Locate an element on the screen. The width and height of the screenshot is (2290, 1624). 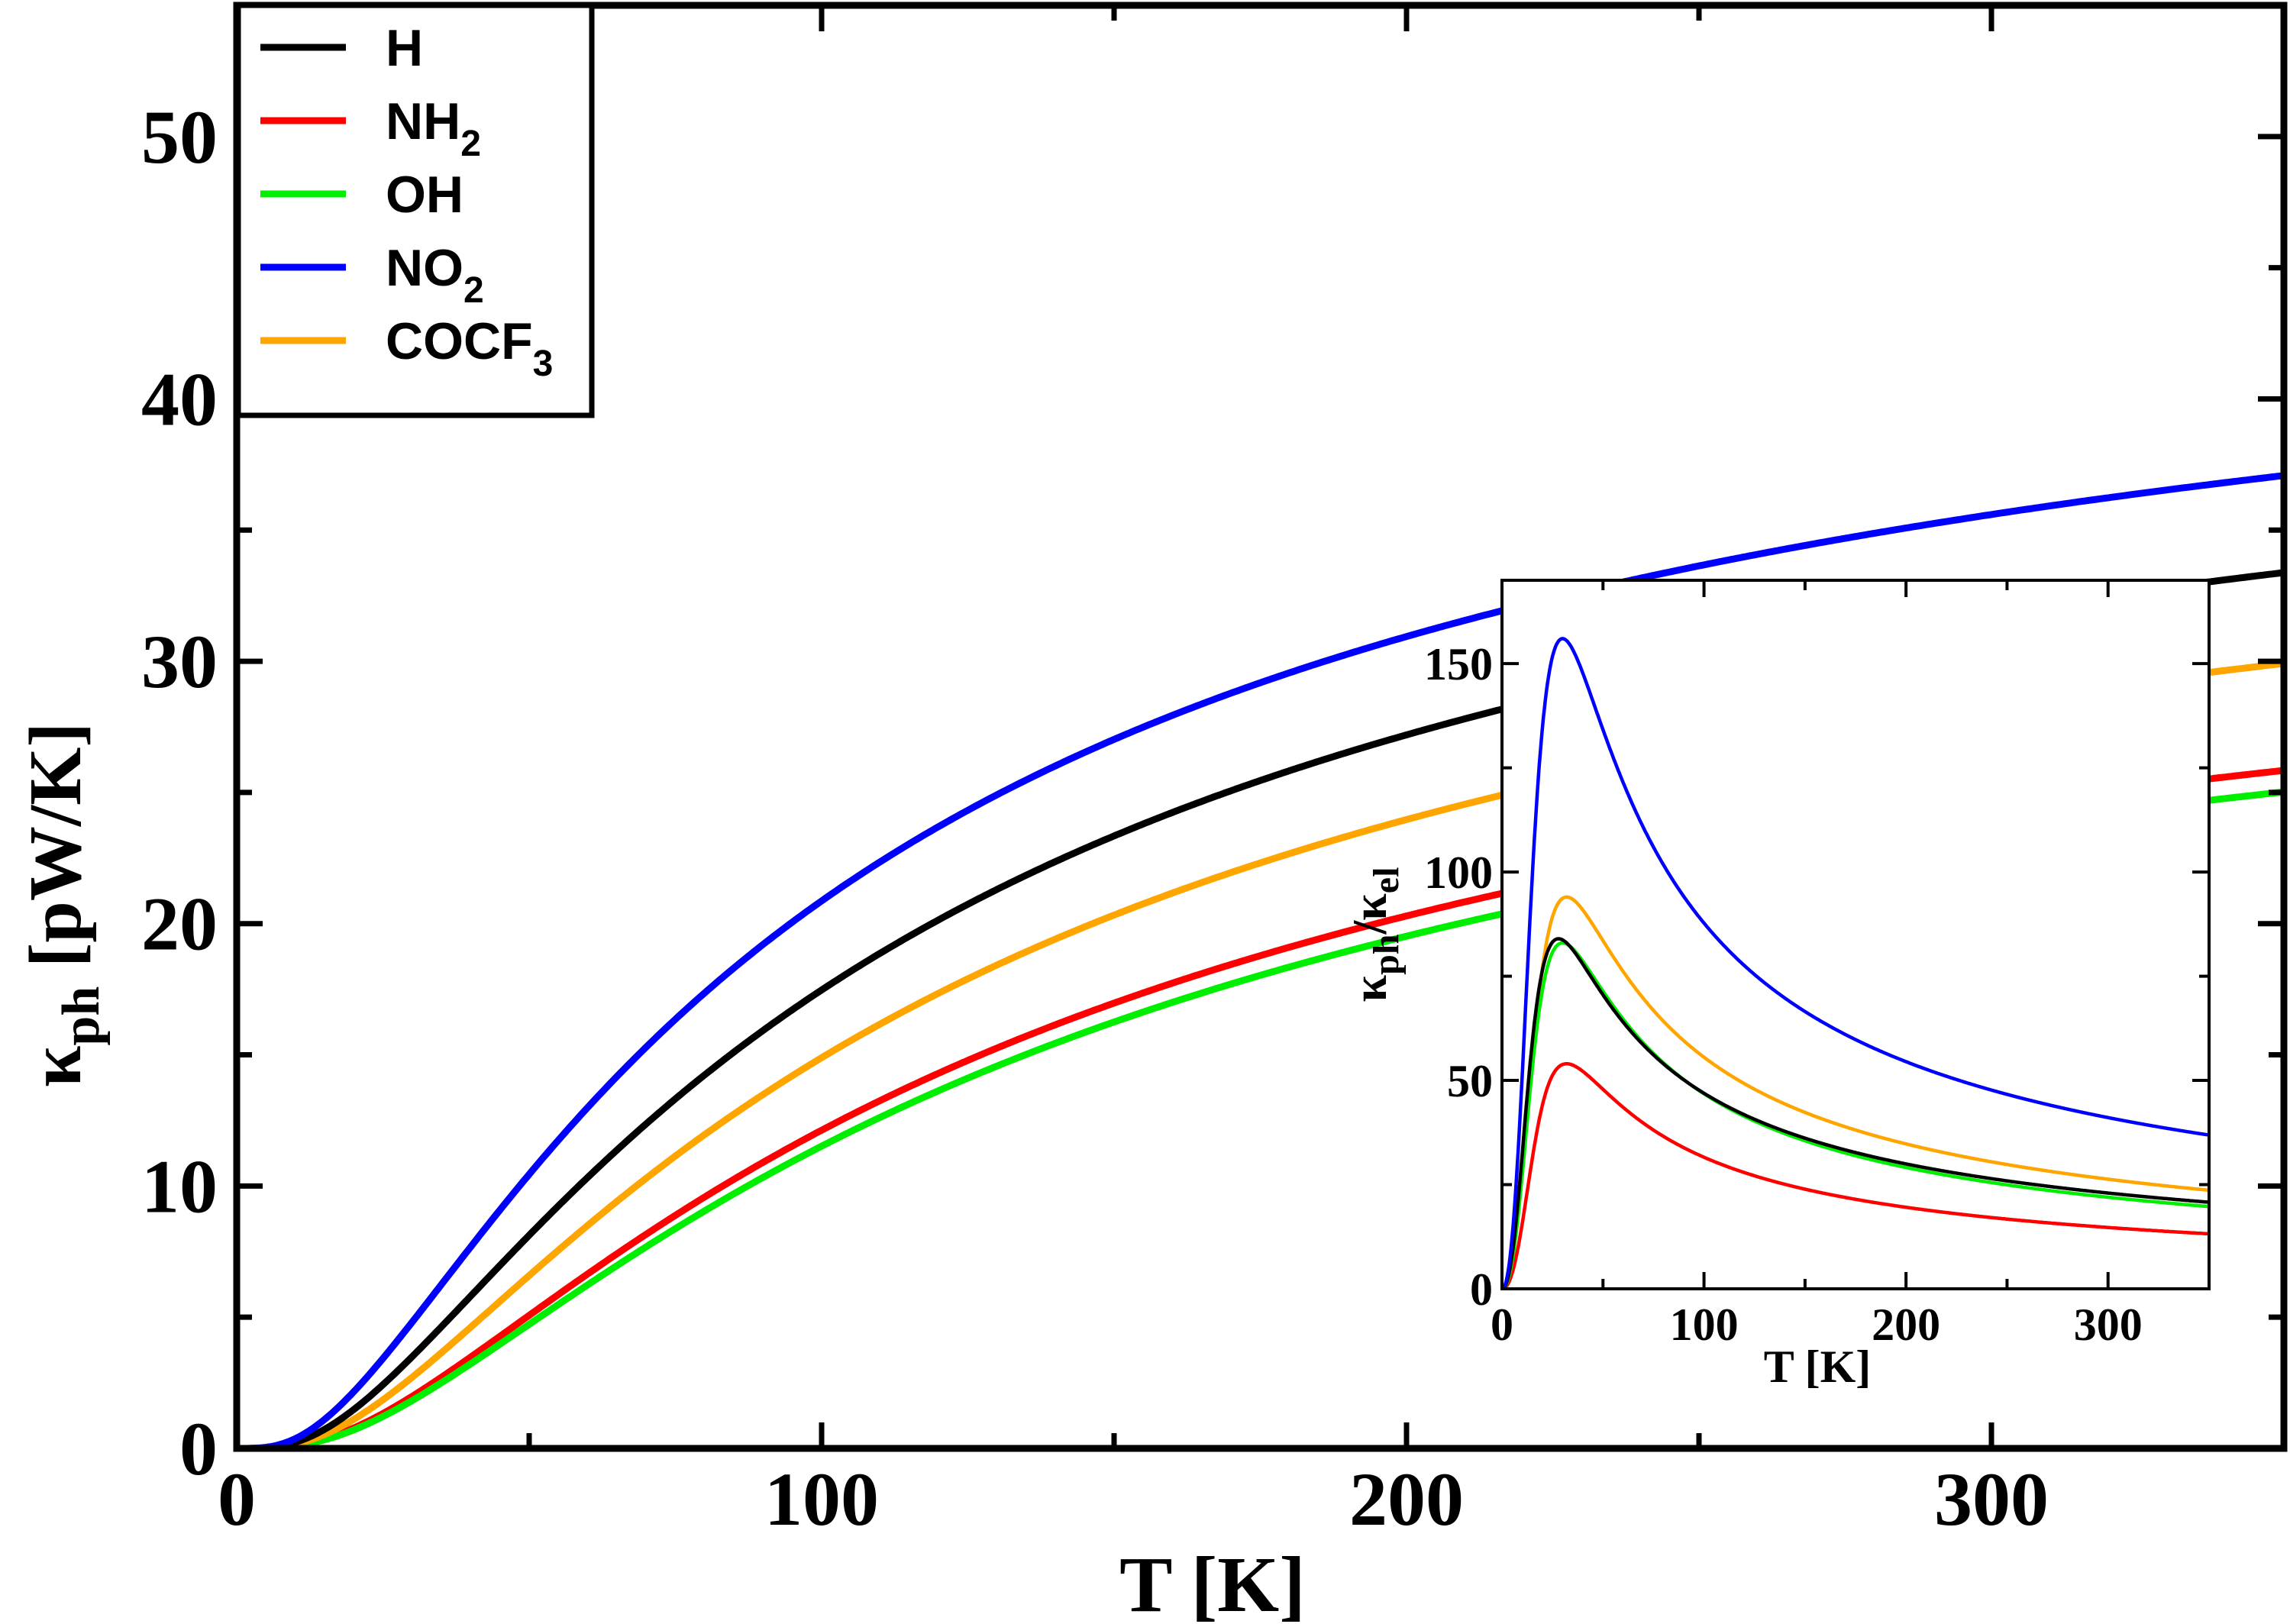
legend-label-COCF3: COCF3 is located at coordinates (469, 348).